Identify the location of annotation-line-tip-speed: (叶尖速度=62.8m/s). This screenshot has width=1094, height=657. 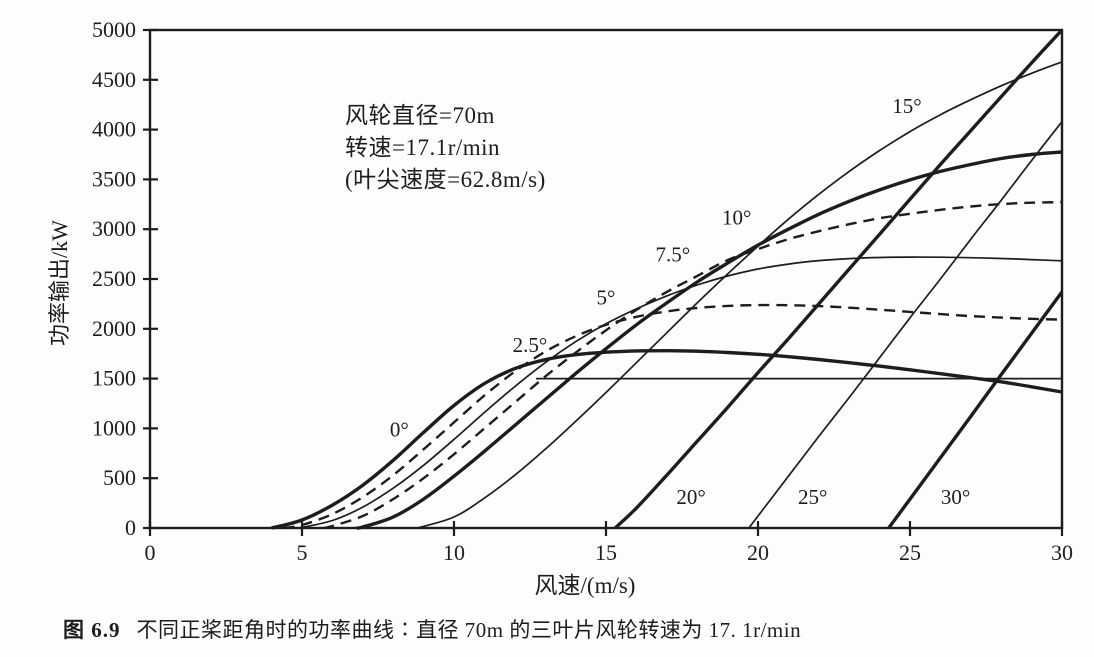
(445, 179).